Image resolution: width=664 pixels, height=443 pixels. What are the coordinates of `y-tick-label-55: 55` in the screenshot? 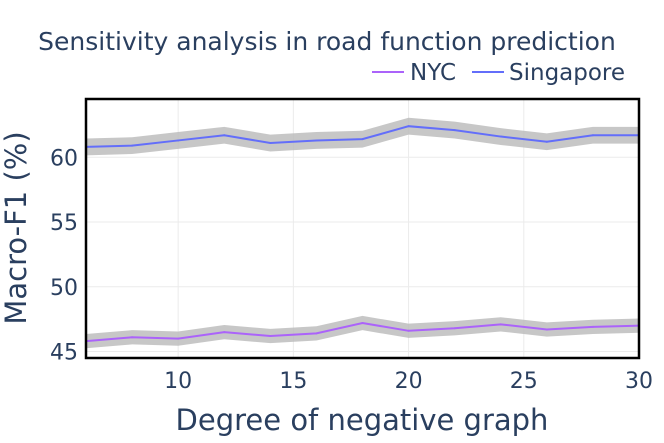 It's located at (64, 223).